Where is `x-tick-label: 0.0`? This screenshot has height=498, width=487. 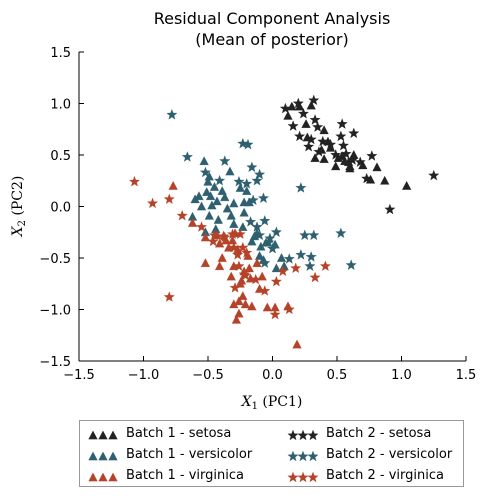
x-tick-label: 0.0 is located at coordinates (272, 375).